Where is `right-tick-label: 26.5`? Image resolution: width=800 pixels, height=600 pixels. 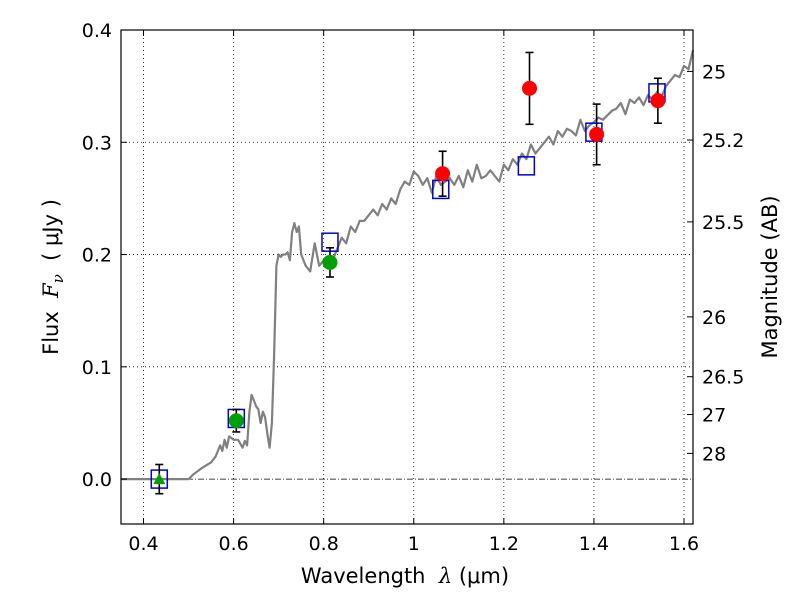
right-tick-label: 26.5 is located at coordinates (723, 378).